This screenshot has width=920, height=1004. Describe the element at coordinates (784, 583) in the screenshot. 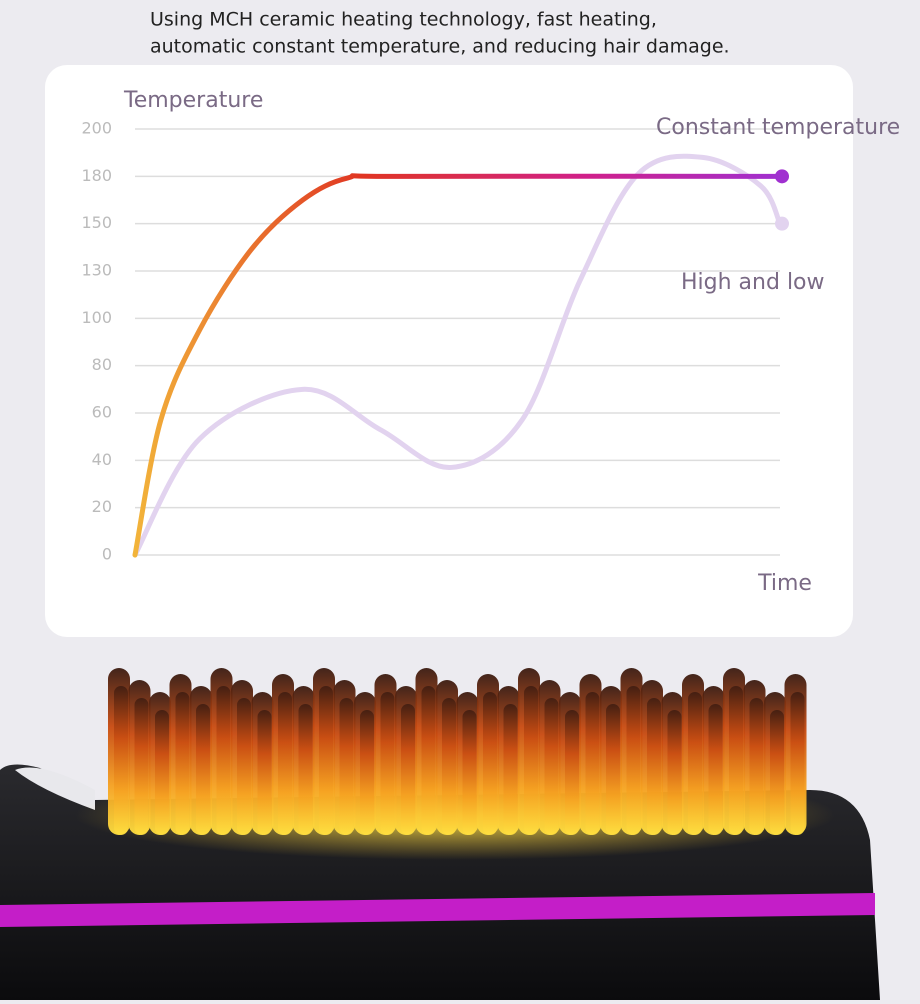

I see `x-axis-label: Time` at that location.